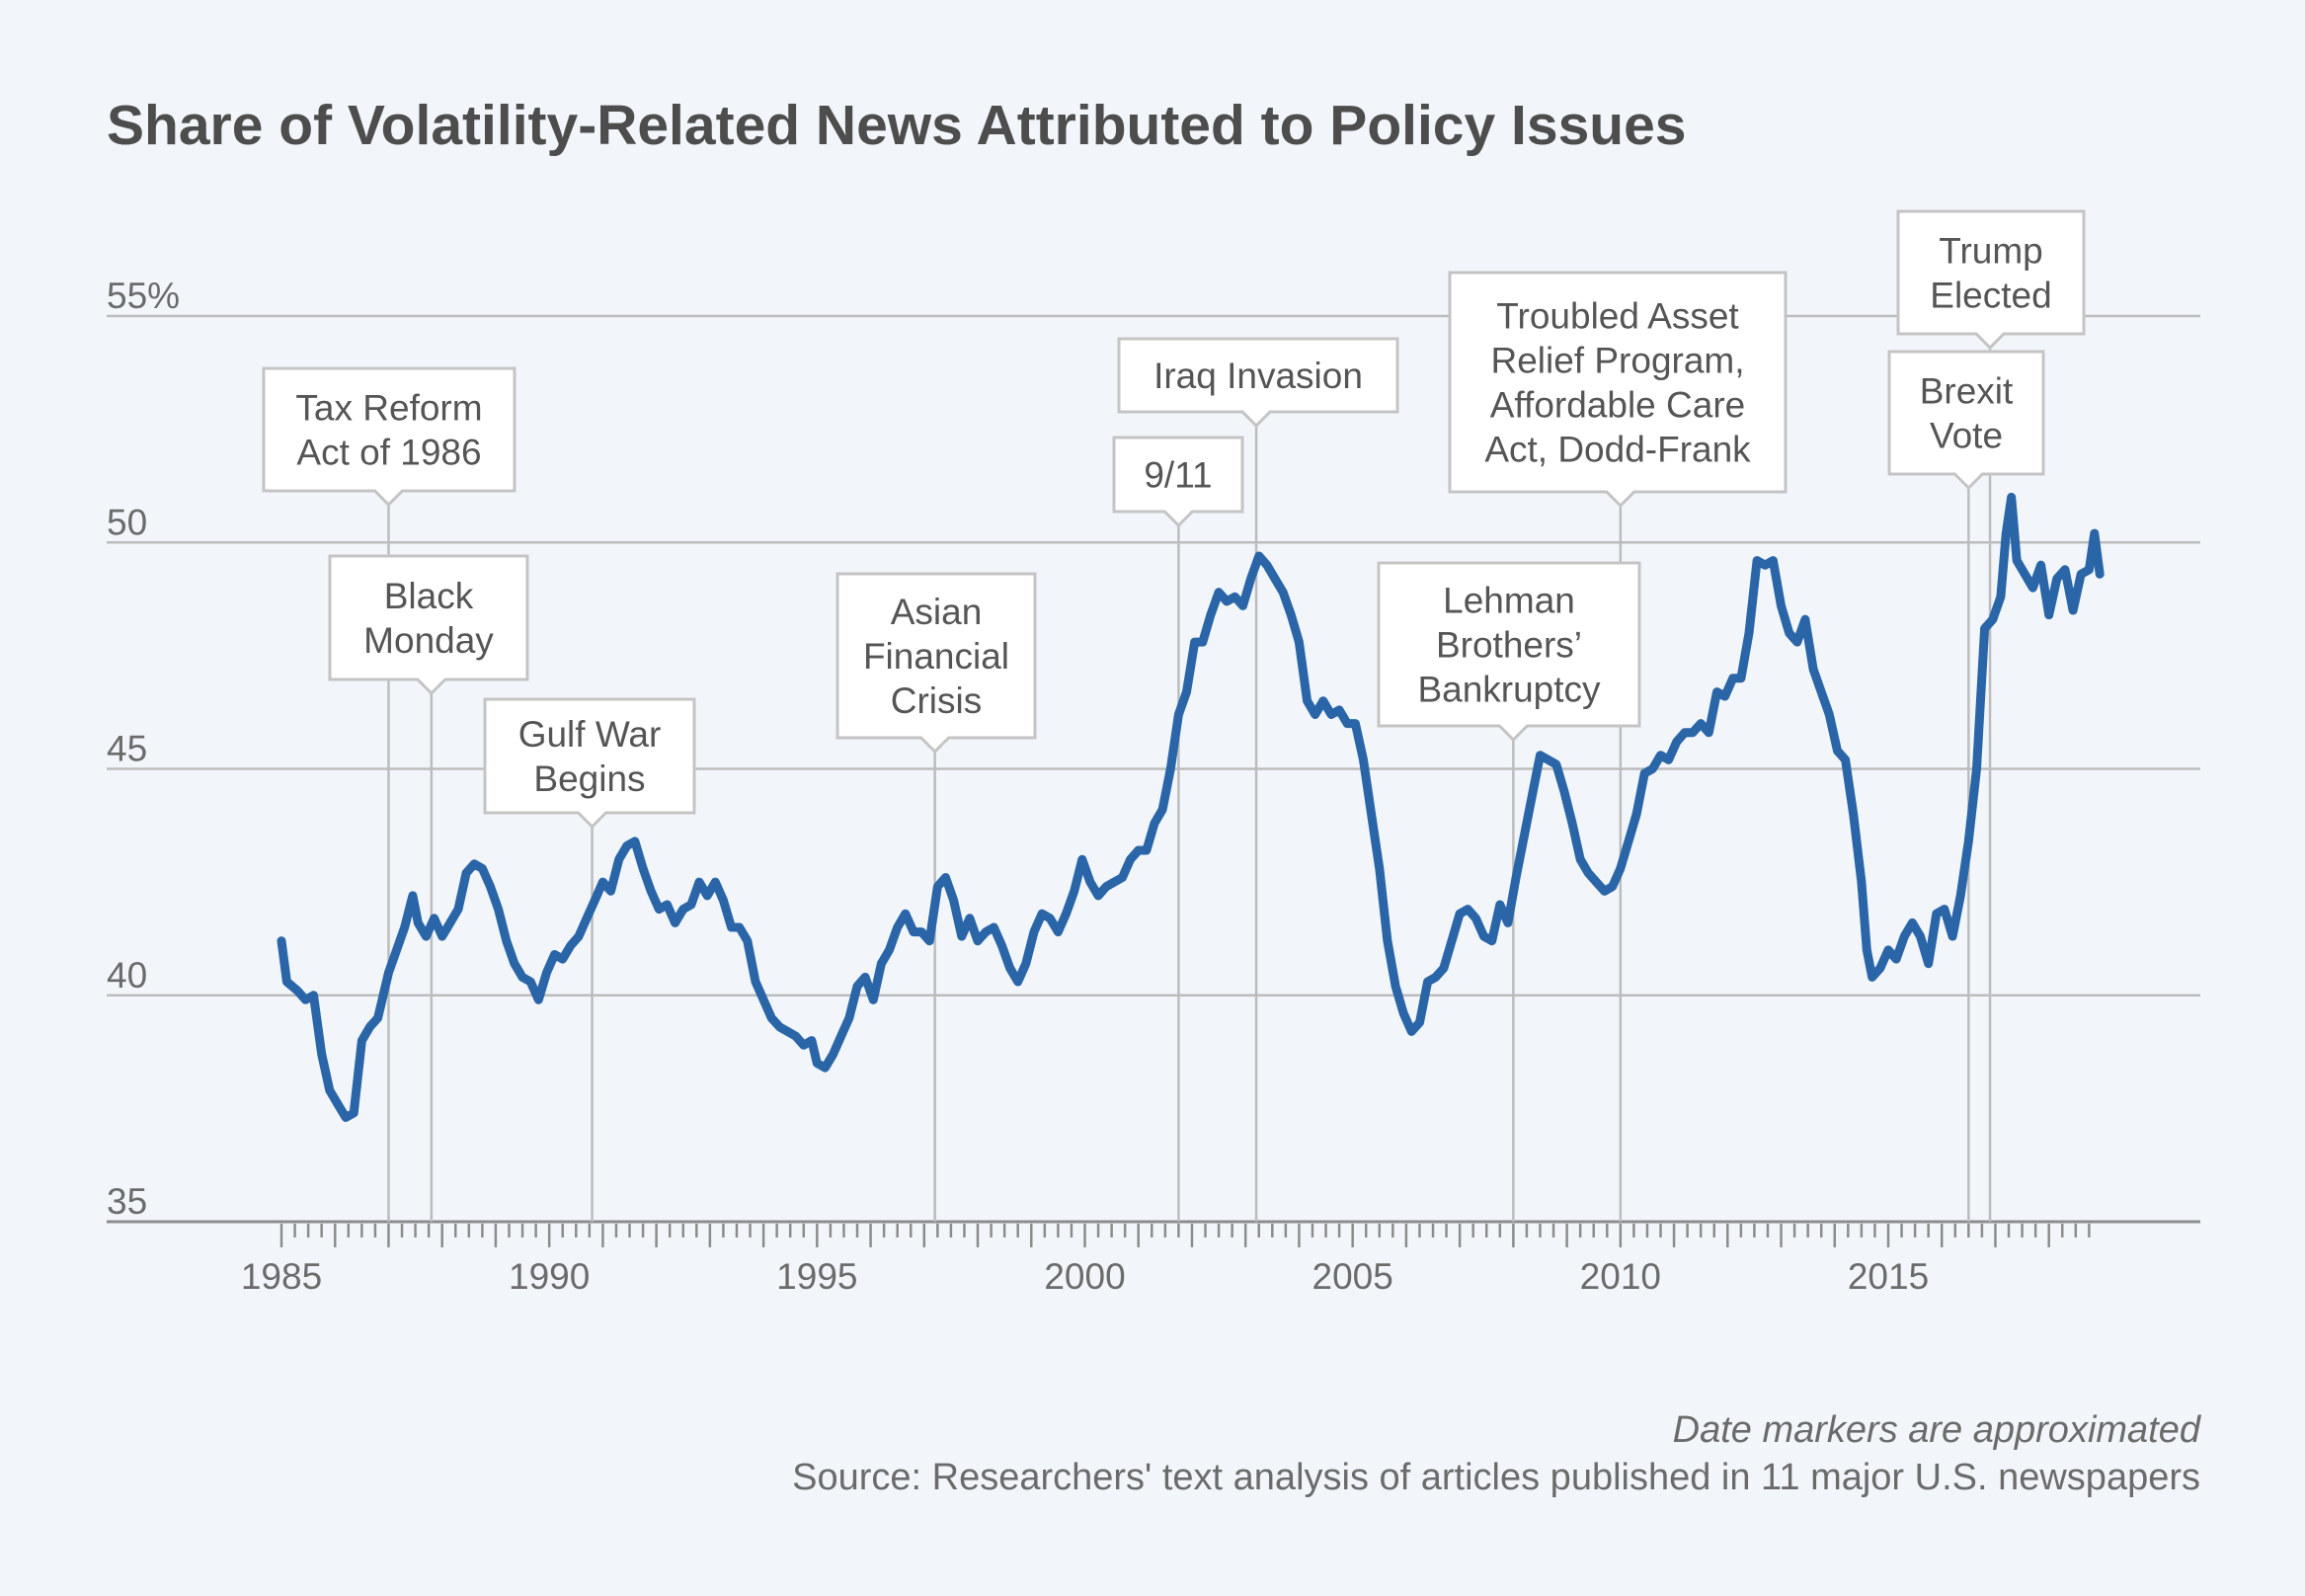  I want to click on y-tick-label-55: 55%, so click(143, 296).